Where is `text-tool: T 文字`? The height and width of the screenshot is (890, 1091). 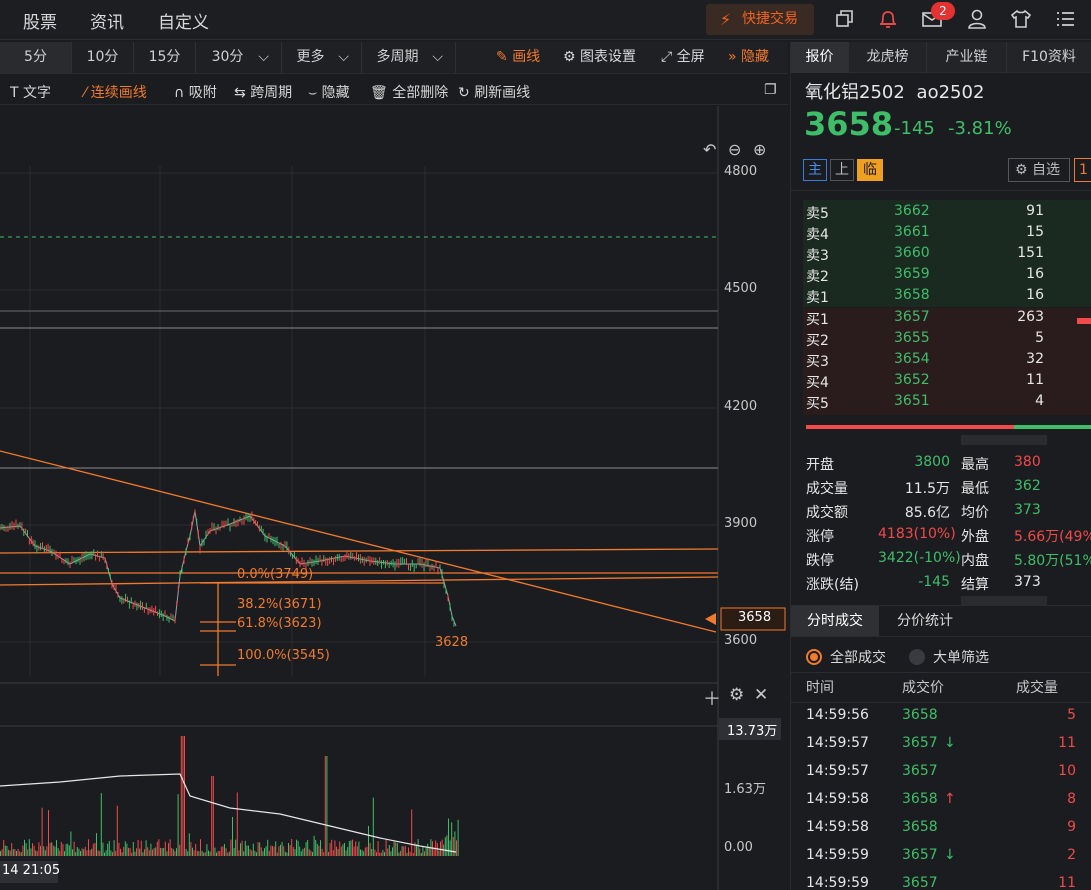
text-tool: T 文字 is located at coordinates (30, 92).